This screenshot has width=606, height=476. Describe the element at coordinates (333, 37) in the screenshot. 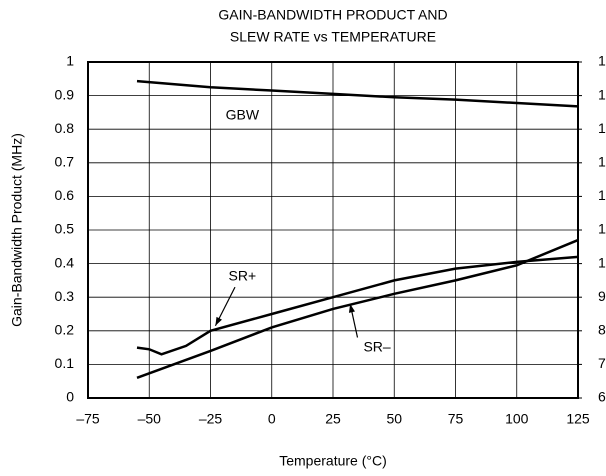

I see `chart-title: SLEW RATE vs TEMPERATURE` at that location.